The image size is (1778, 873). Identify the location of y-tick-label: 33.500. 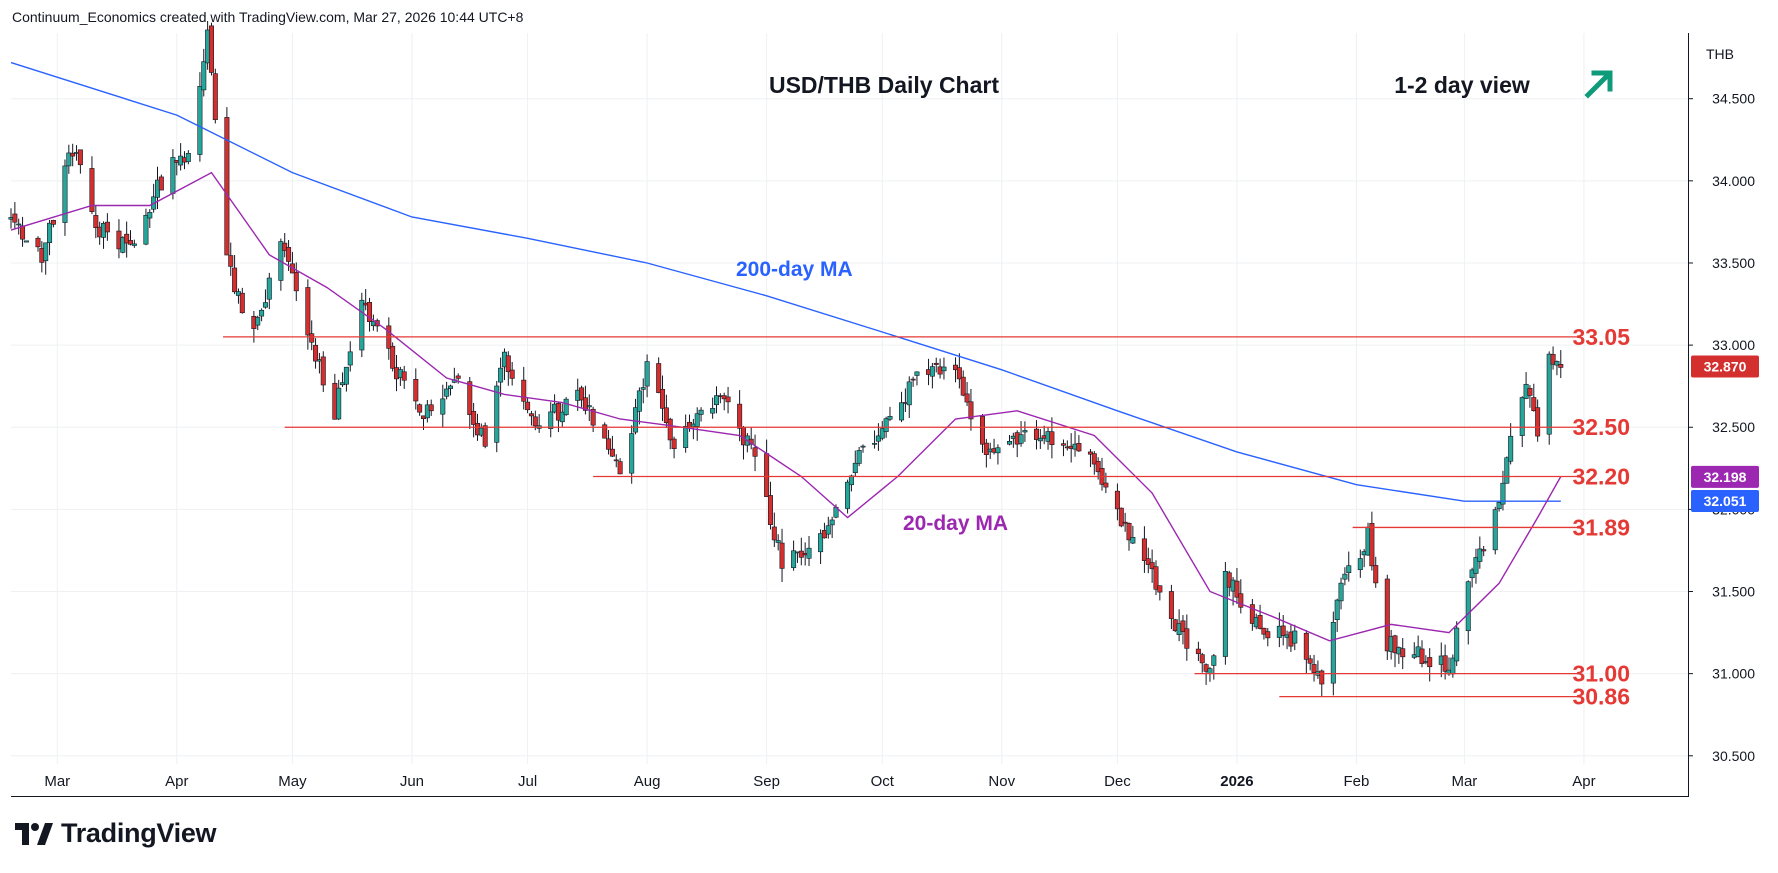
(1733, 263).